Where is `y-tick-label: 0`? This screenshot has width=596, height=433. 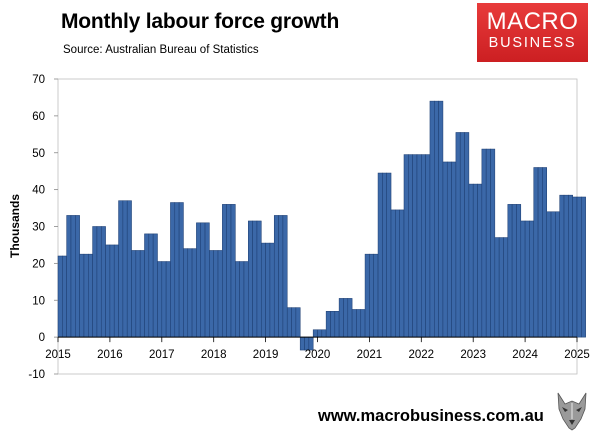
y-tick-label: 0 is located at coordinates (42, 338).